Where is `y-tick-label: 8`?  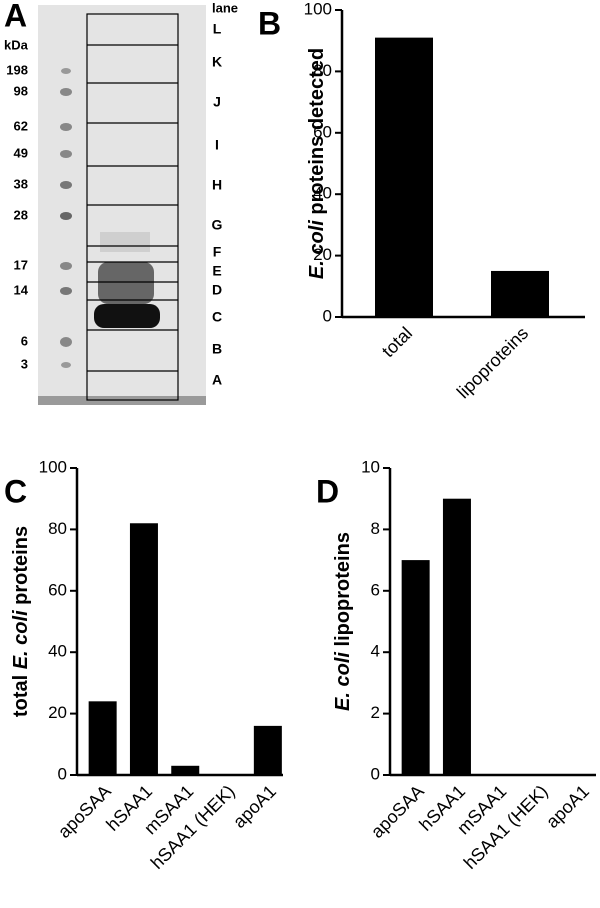
y-tick-label: 8 is located at coordinates (375, 528).